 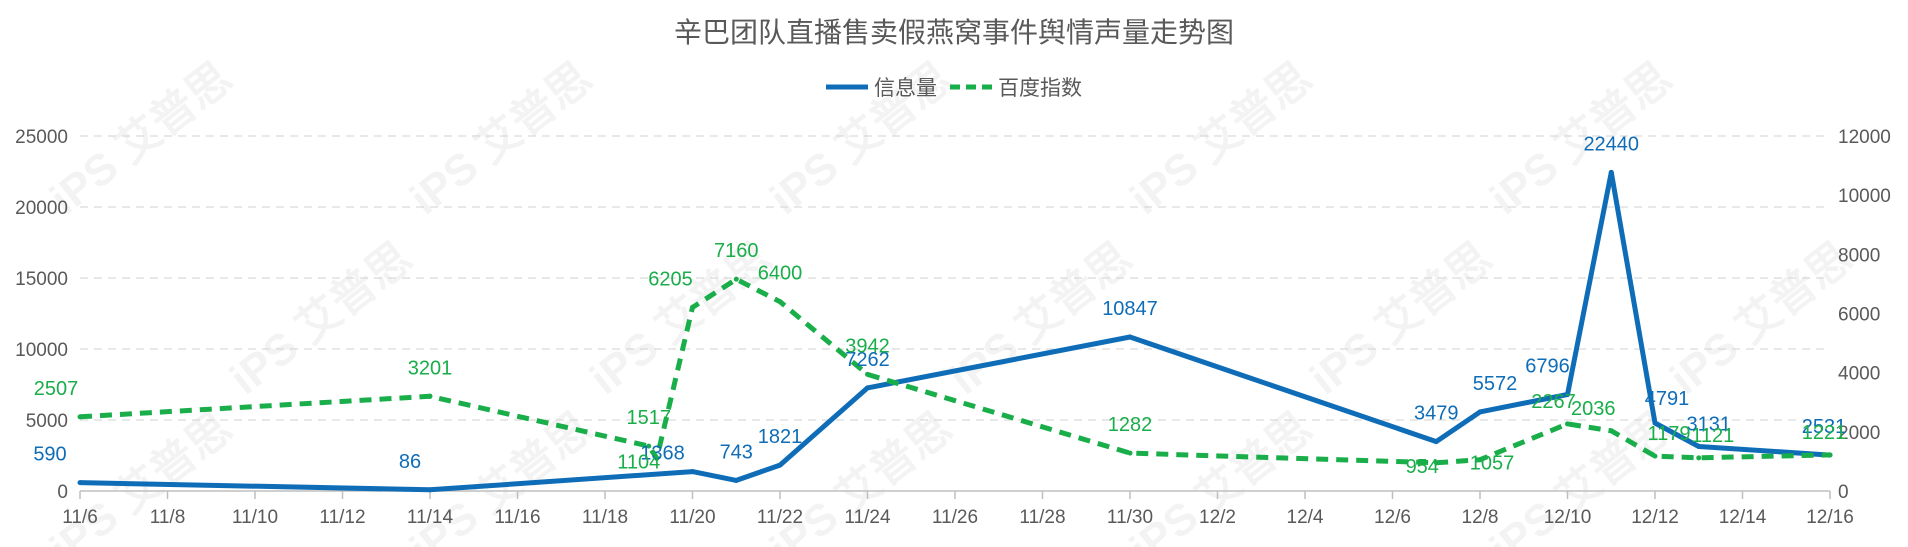 What do you see at coordinates (430, 368) in the screenshot?
I see `data-label: 3201` at bounding box center [430, 368].